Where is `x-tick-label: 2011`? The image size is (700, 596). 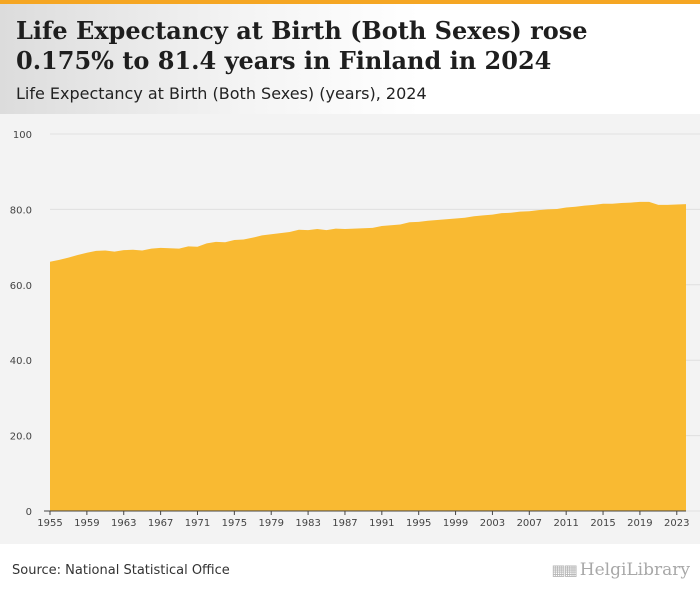 x-tick-label: 2011 is located at coordinates (565, 523).